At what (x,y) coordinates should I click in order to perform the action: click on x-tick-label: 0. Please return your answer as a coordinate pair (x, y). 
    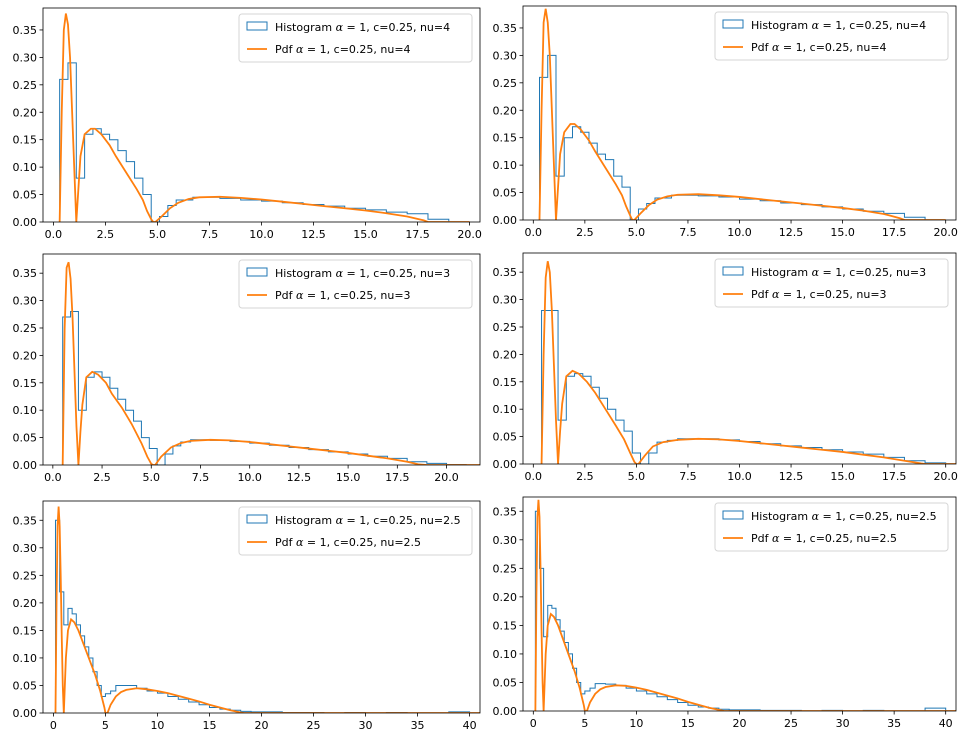
    Looking at the image, I should click on (533, 723).